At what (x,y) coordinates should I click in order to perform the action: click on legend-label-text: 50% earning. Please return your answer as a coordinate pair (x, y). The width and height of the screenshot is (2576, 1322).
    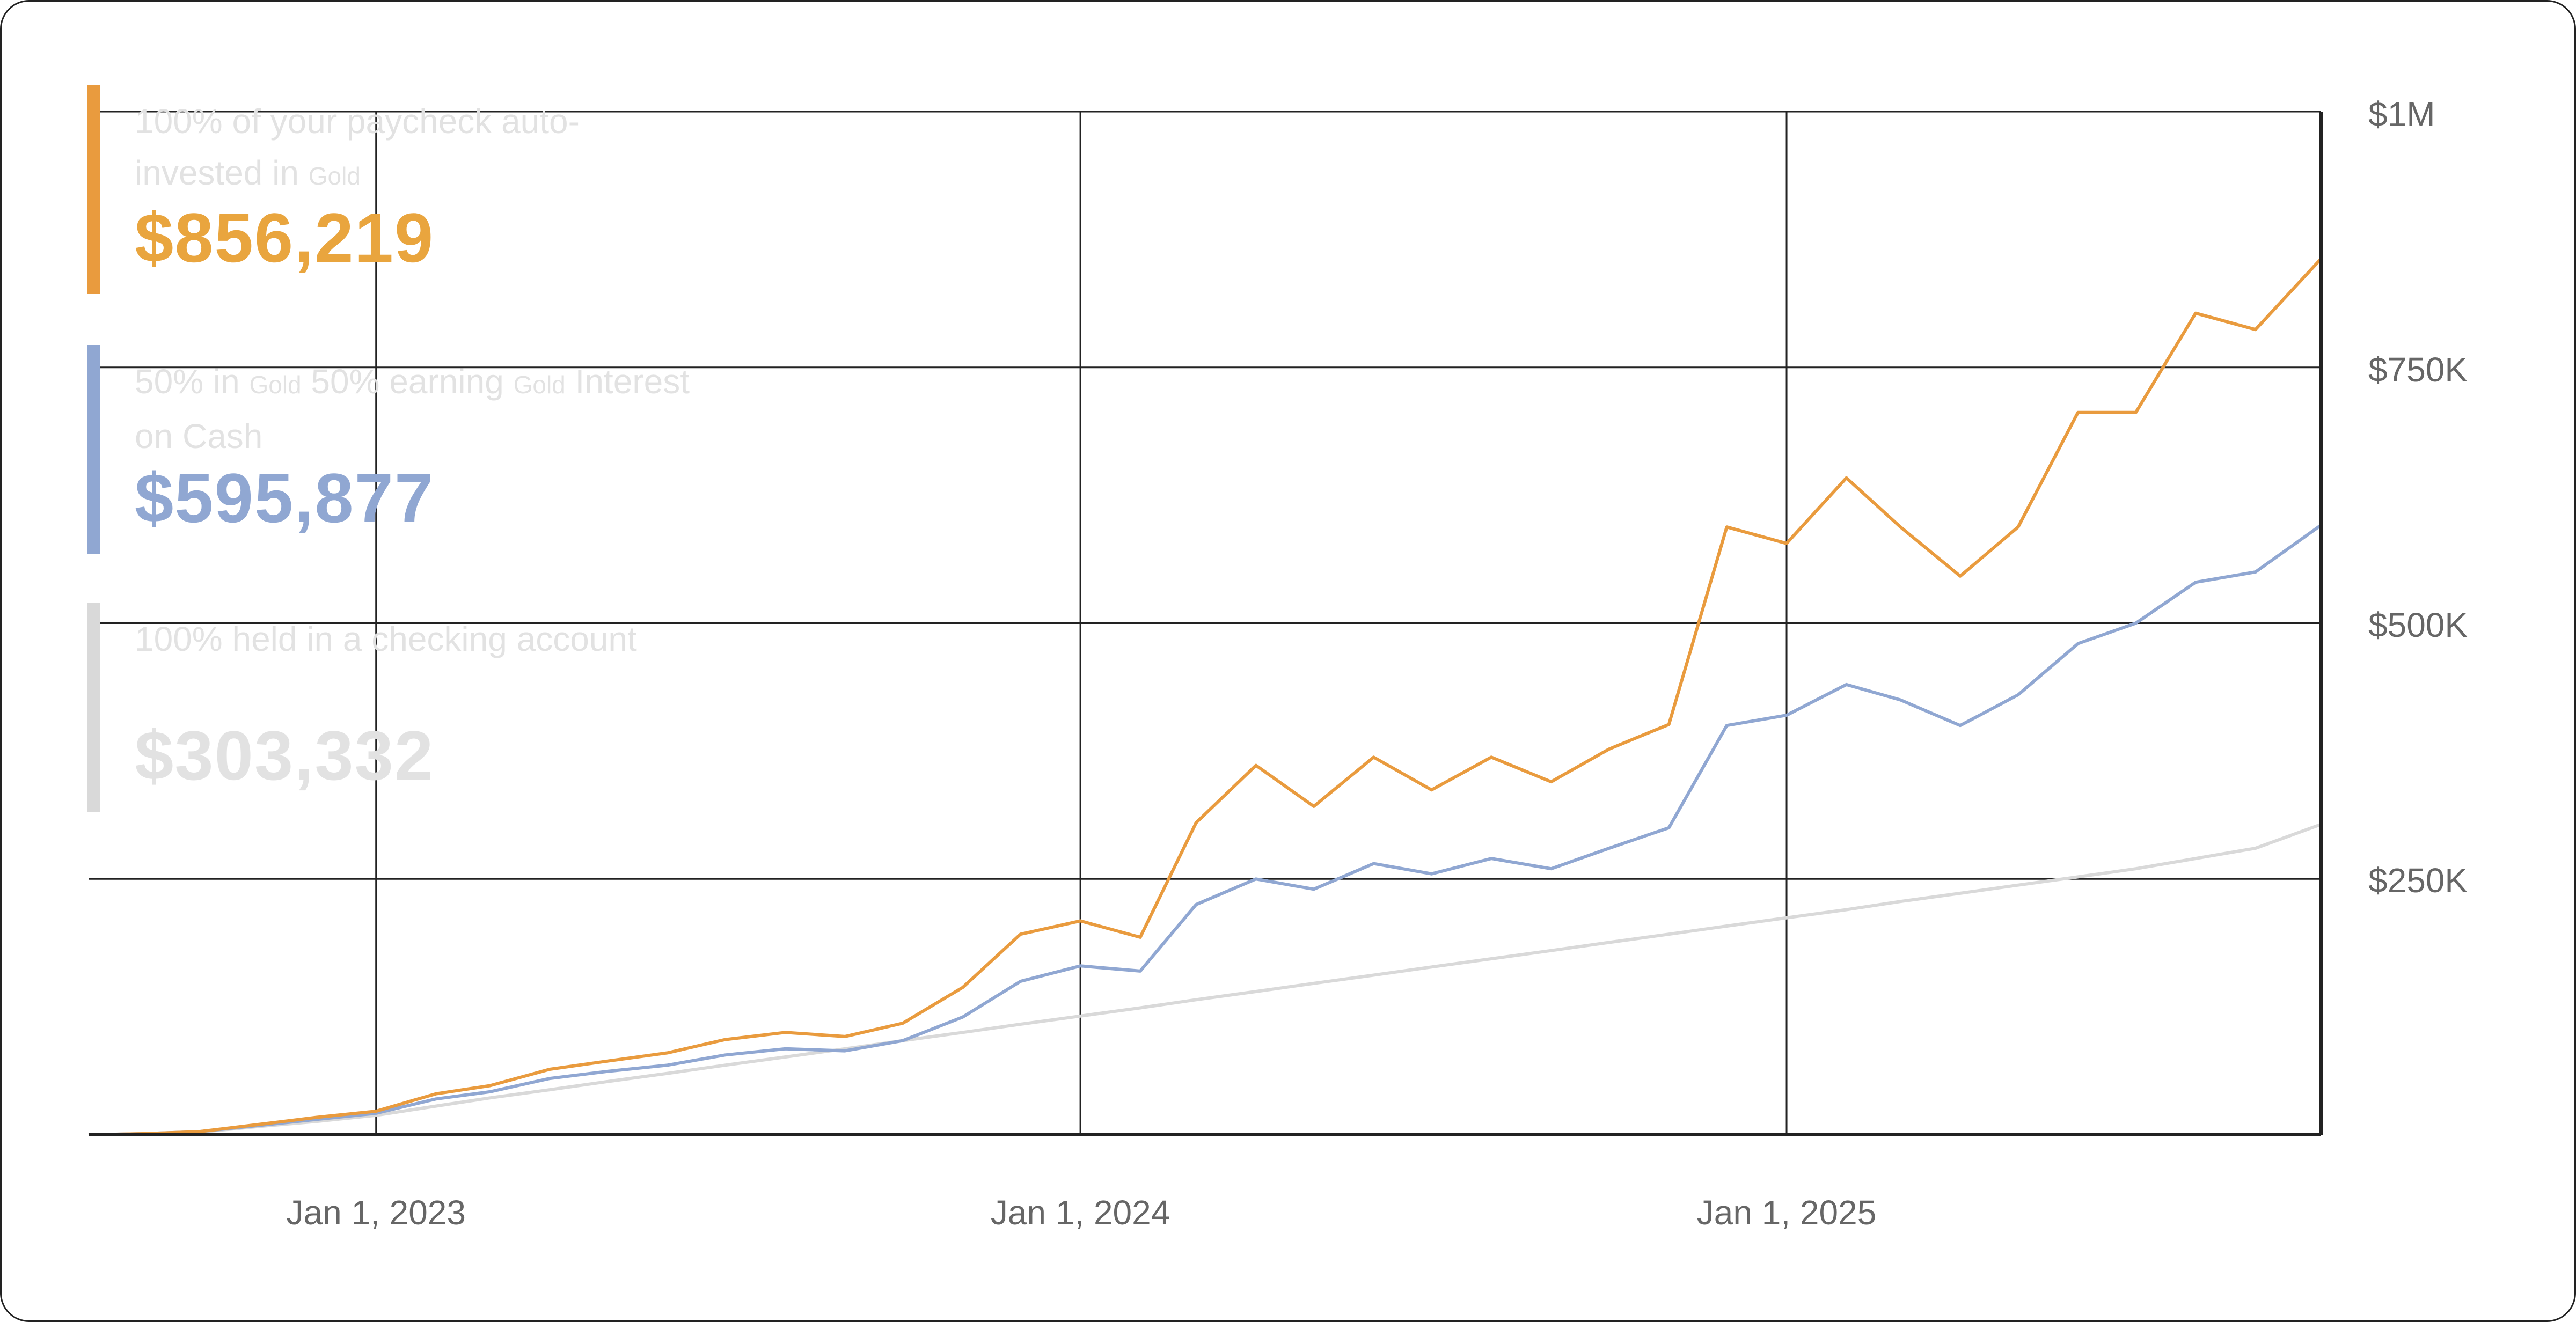
    Looking at the image, I should click on (407, 381).